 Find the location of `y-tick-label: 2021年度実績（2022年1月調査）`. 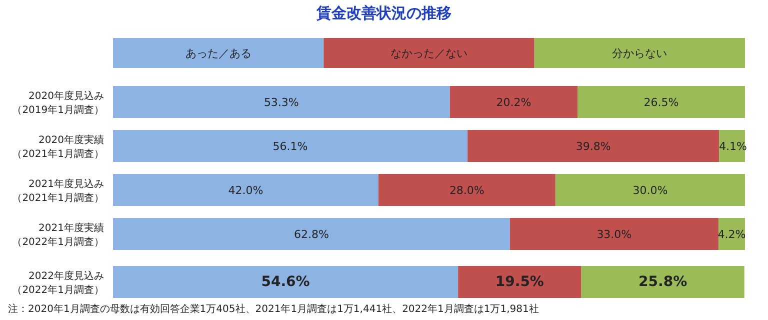

y-tick-label: 2021年度実績（2022年1月調査） is located at coordinates (58, 235).